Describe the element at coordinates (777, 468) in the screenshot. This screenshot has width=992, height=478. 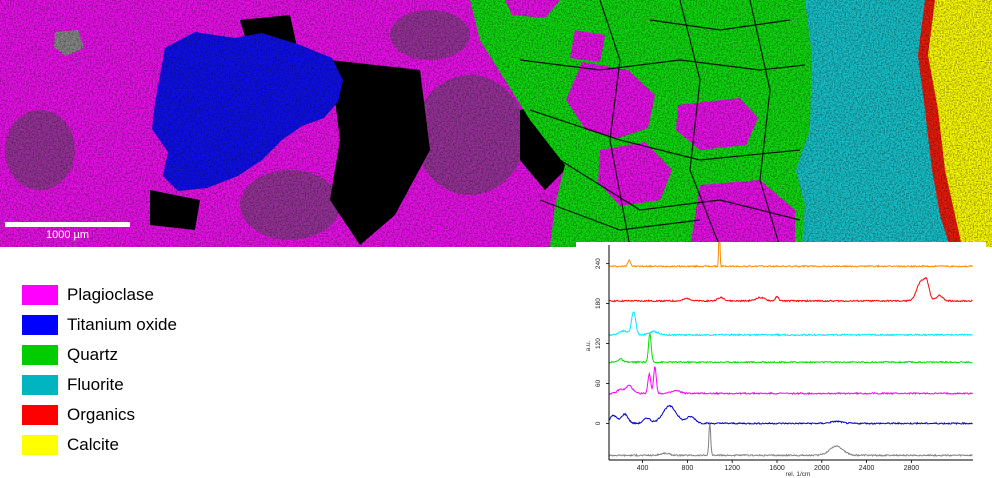
I see `x-tick-label: 1600` at that location.